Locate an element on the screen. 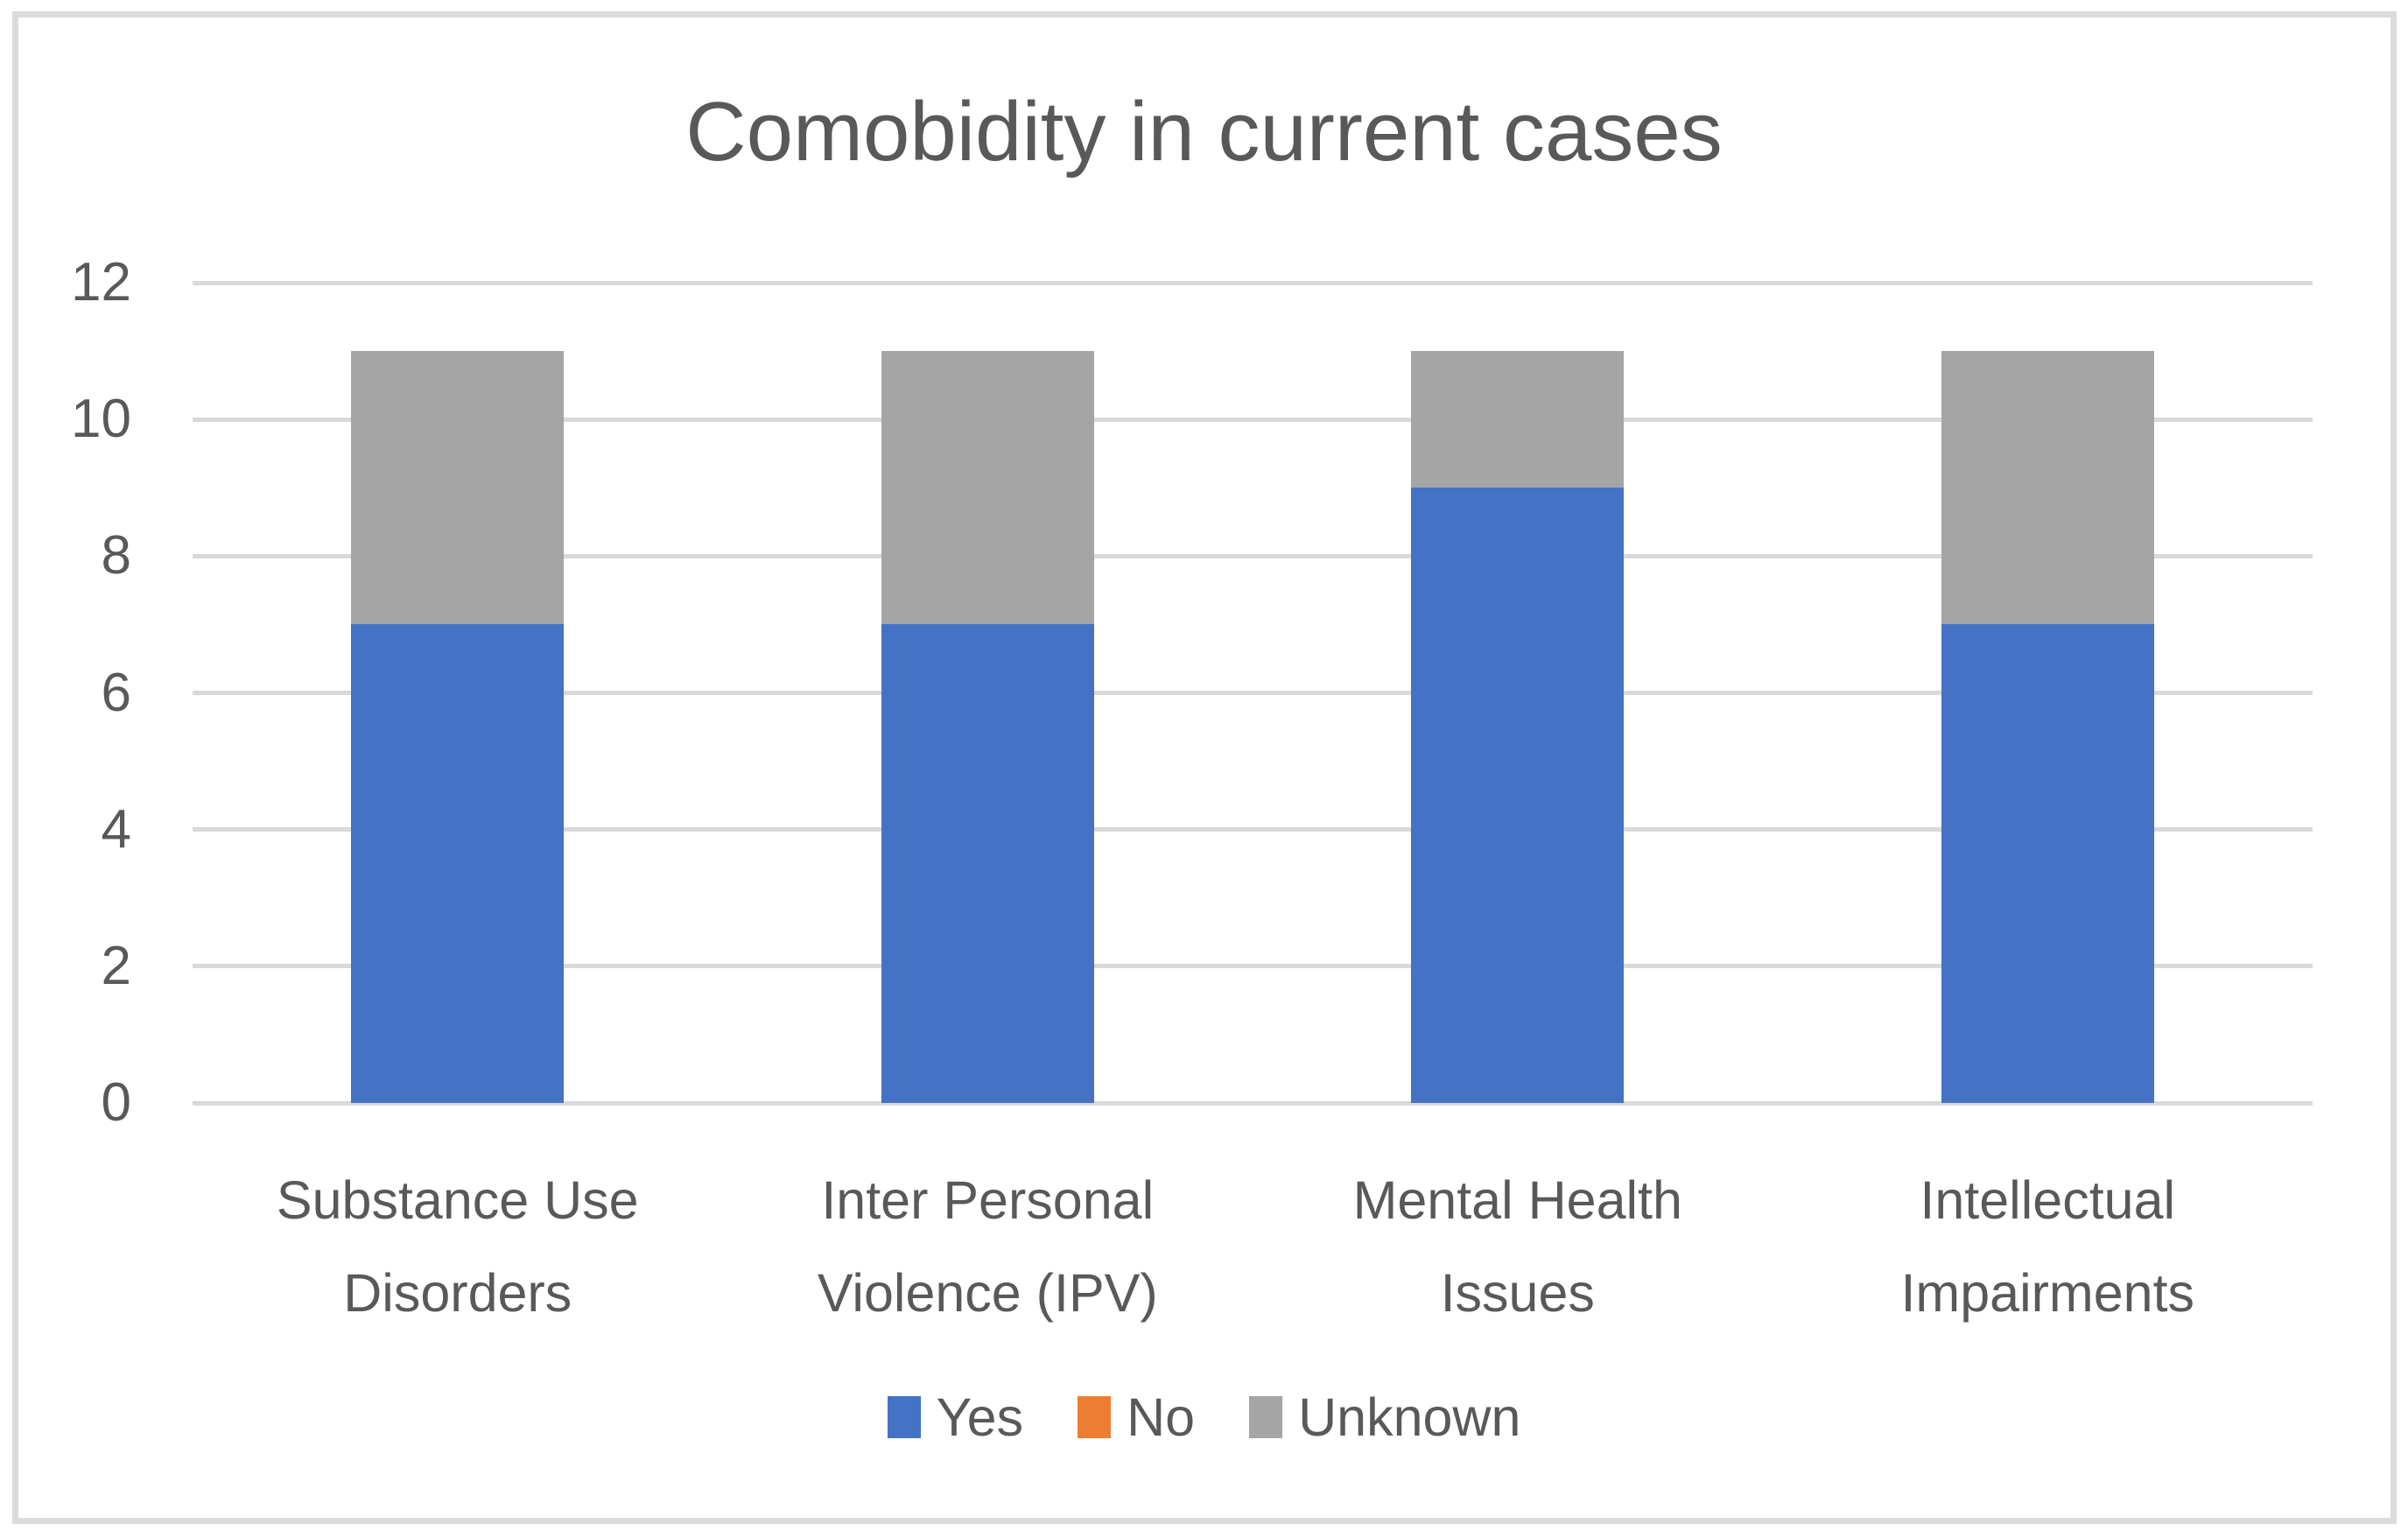 Image resolution: width=2408 pixels, height=1538 pixels. x-category-label-text: Inter Personal Violence (IPV) is located at coordinates (987, 1246).